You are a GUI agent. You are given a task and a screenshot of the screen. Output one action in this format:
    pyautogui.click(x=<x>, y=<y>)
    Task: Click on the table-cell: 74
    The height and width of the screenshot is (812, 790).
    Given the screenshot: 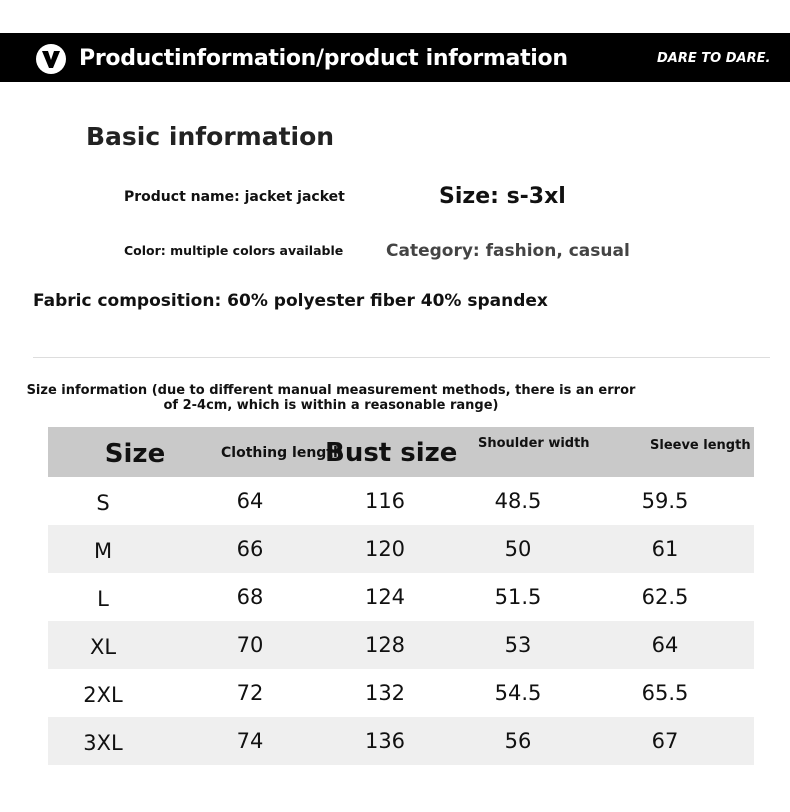 What is the action you would take?
    pyautogui.click(x=250, y=741)
    